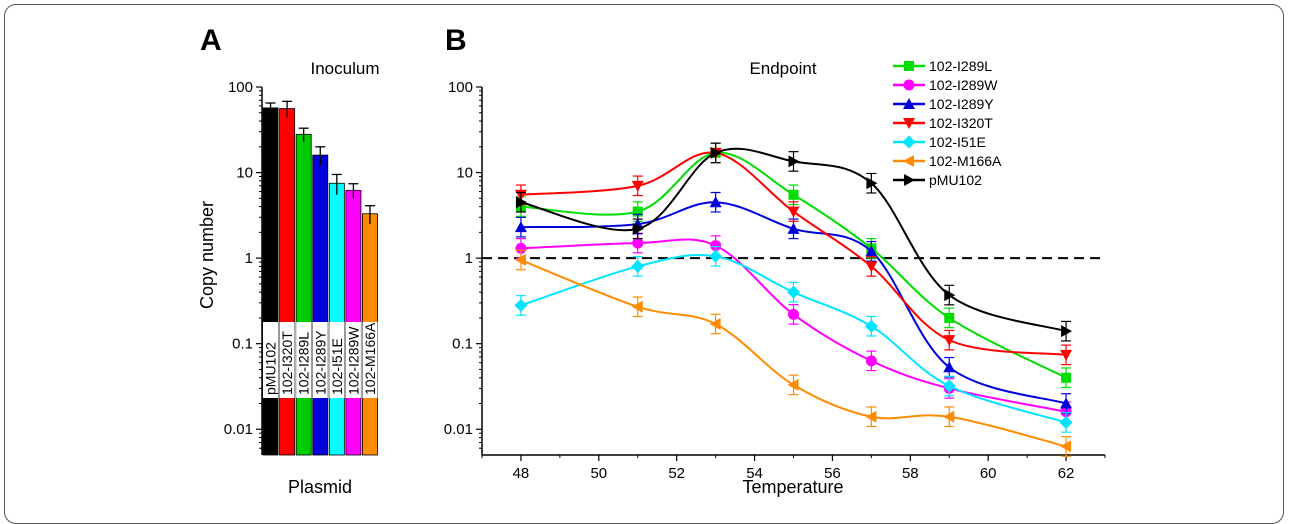 The image size is (1290, 524). Describe the element at coordinates (244, 173) in the screenshot. I see `chart-a-y-tick-label: 10` at that location.